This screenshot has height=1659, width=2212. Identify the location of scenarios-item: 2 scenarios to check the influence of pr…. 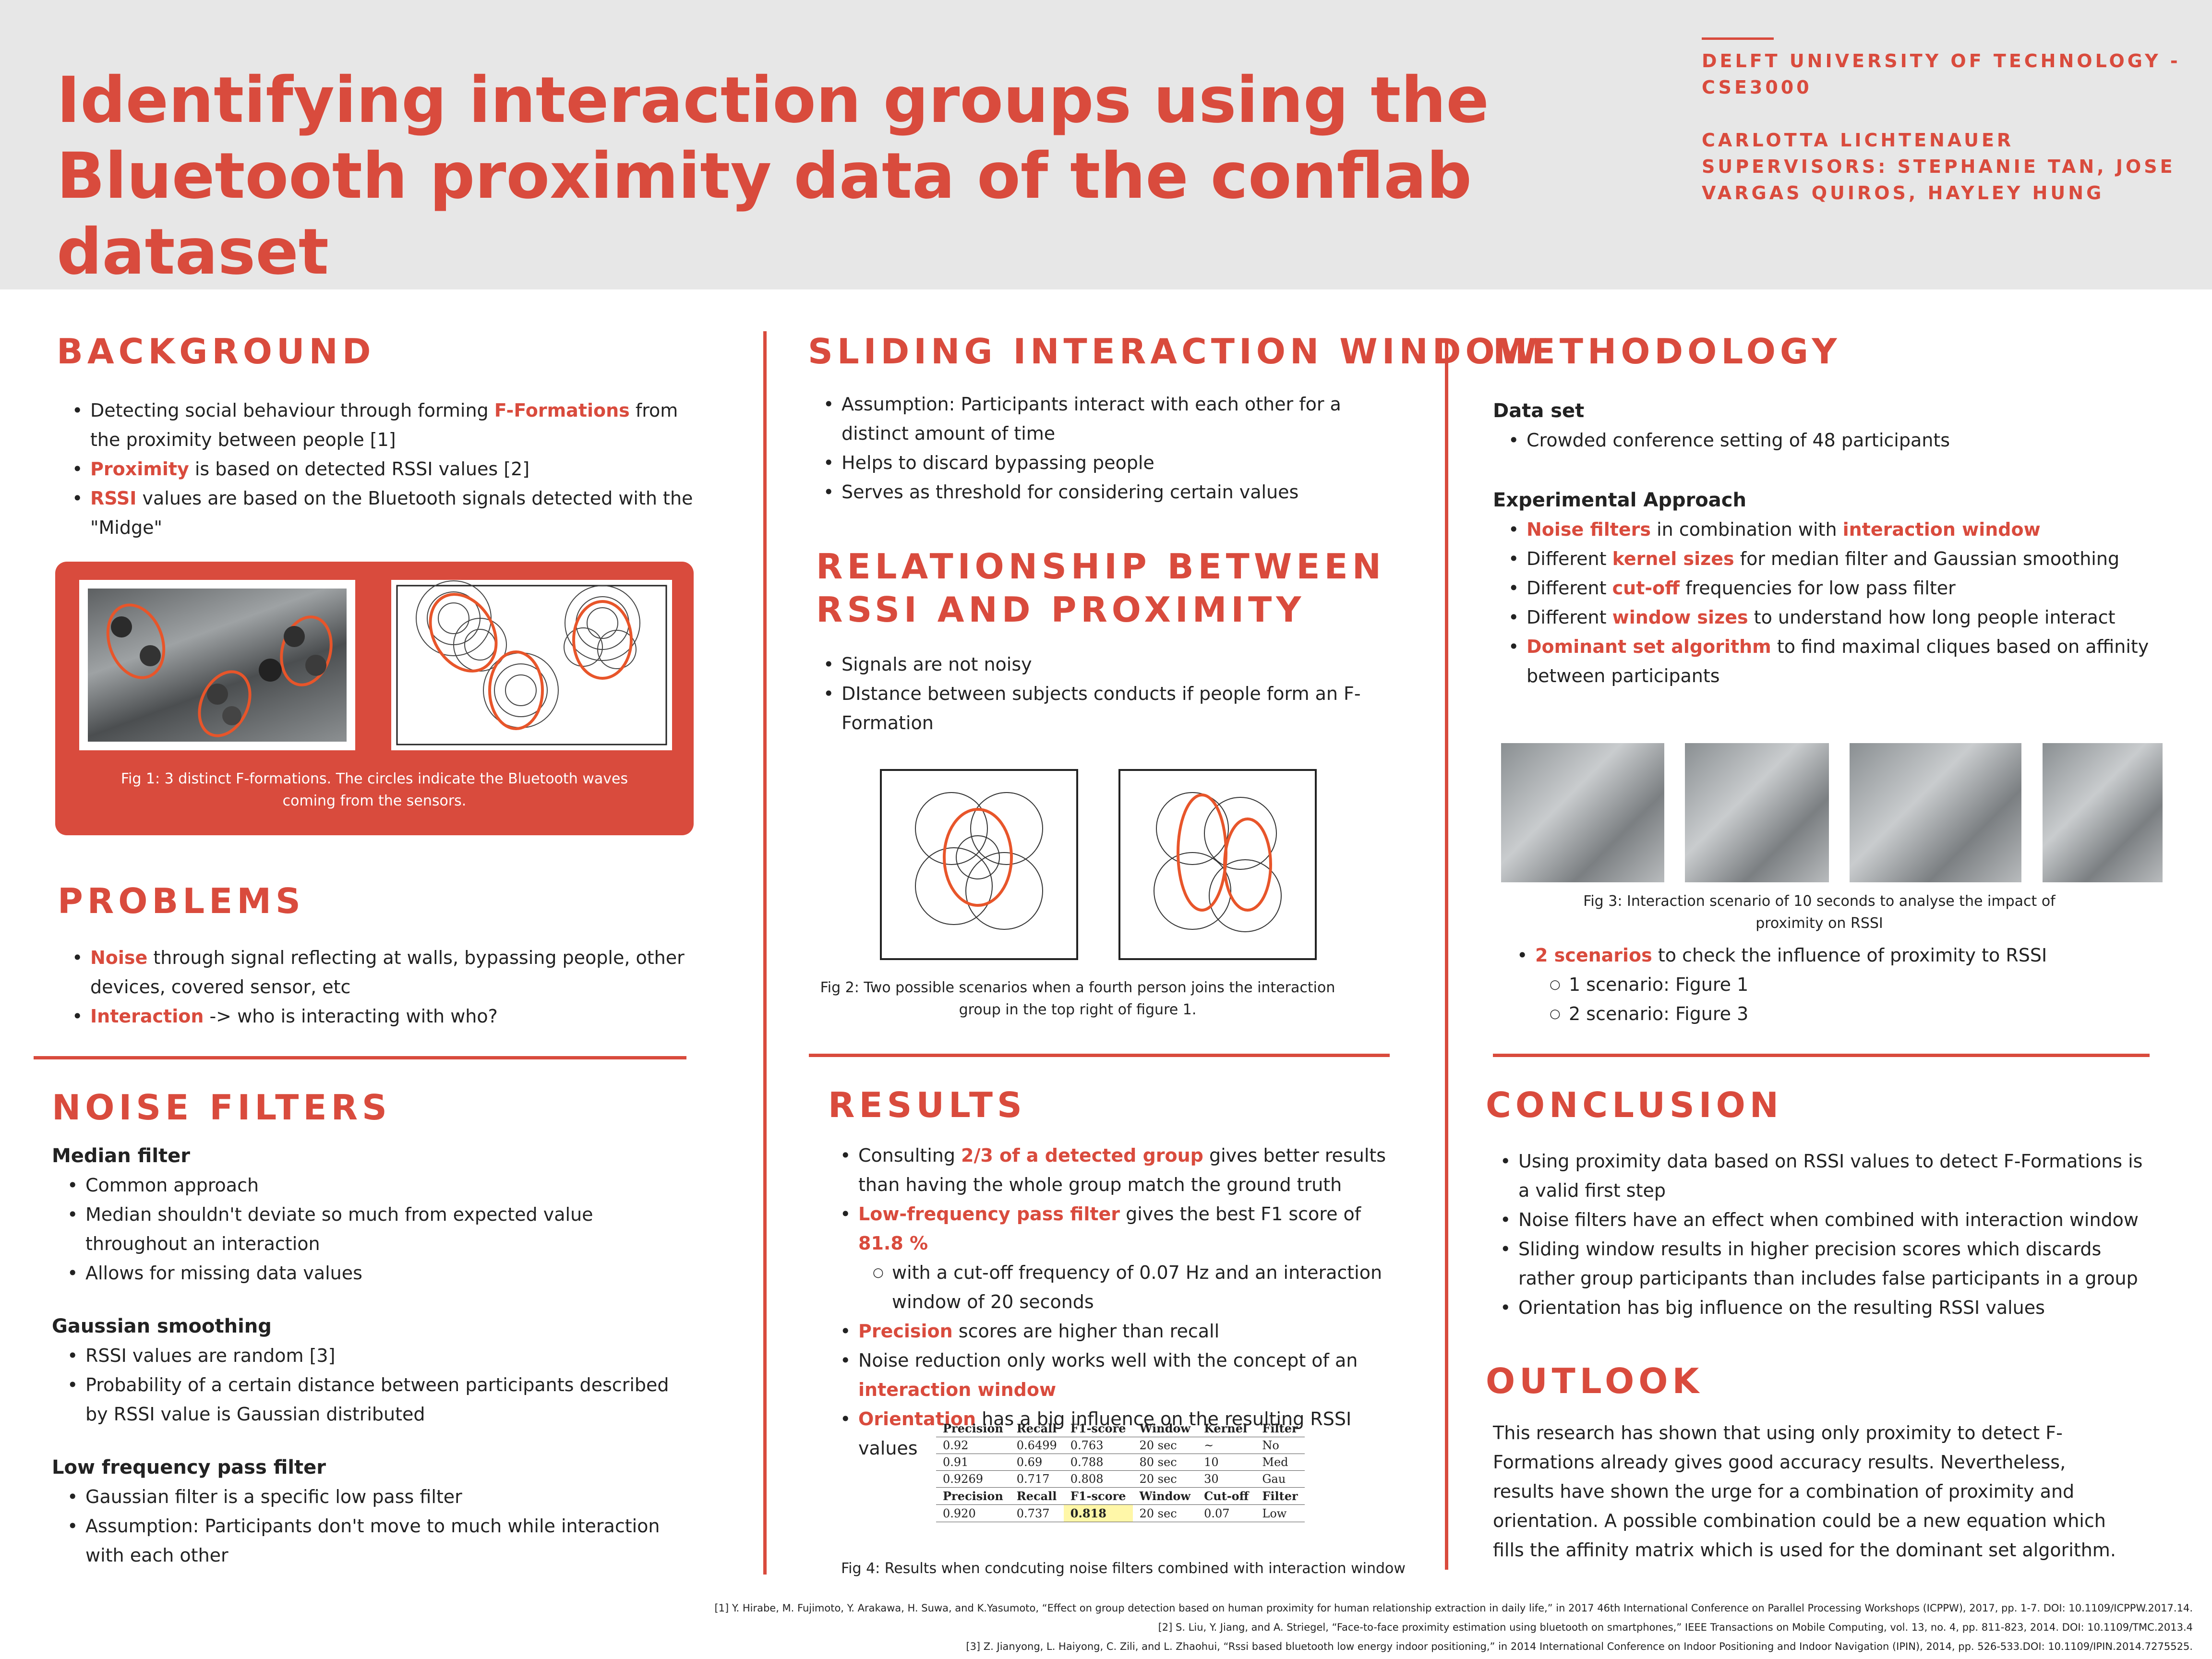
(1833, 955).